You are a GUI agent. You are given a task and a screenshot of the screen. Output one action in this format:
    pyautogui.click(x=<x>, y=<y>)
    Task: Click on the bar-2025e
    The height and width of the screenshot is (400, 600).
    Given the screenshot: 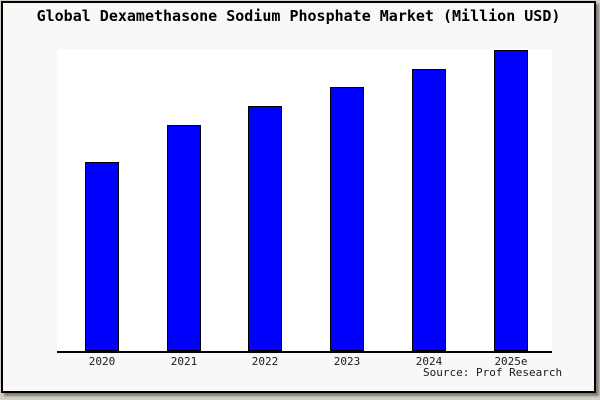 What is the action you would take?
    pyautogui.click(x=511, y=200)
    